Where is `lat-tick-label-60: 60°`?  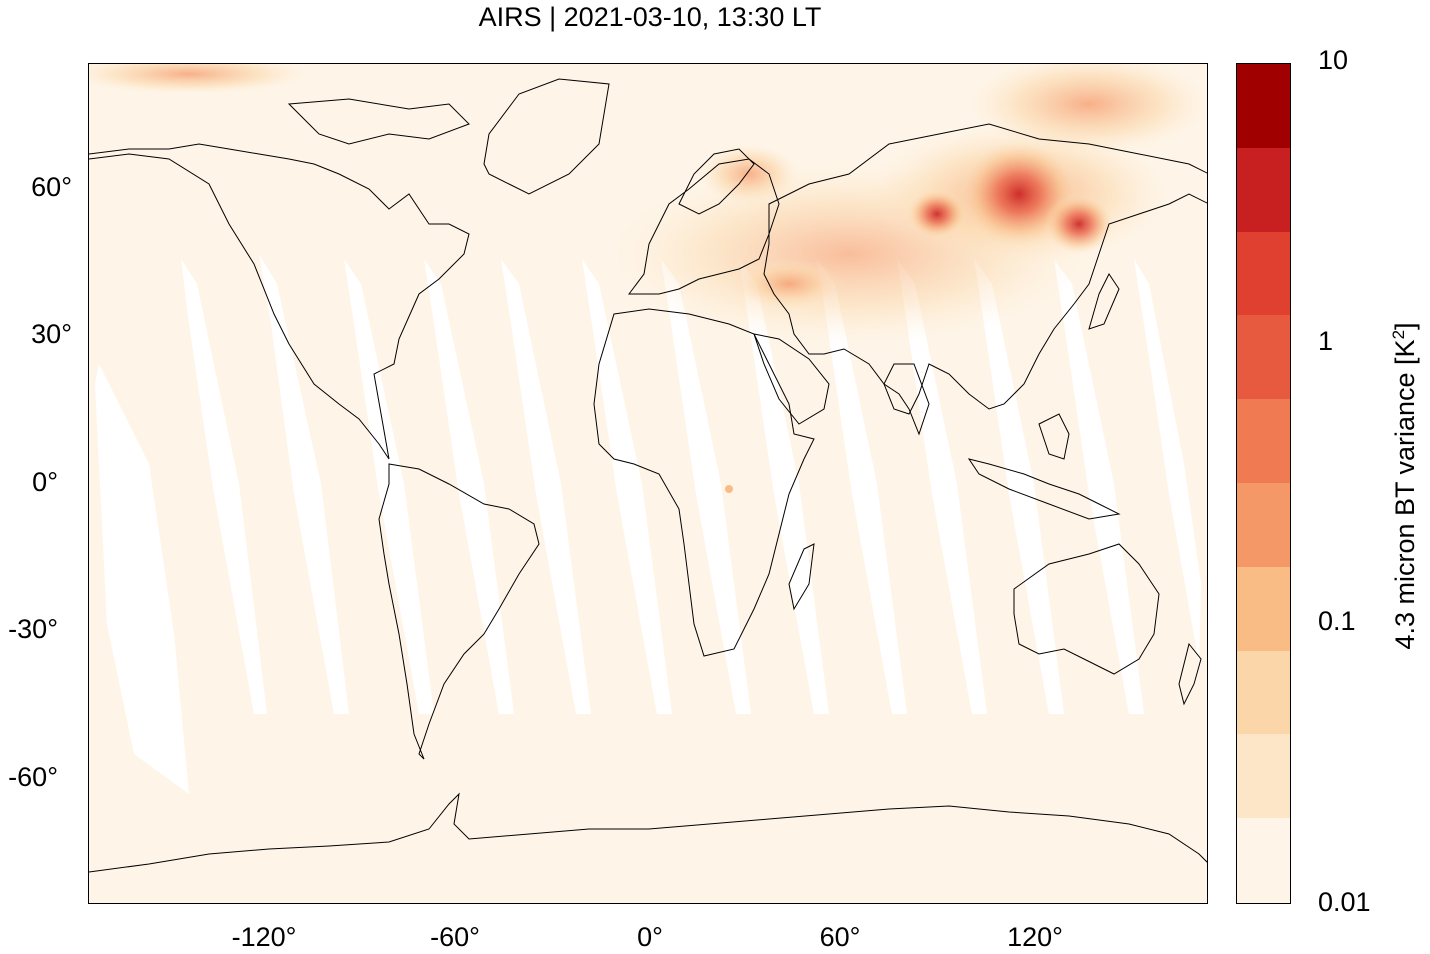 lat-tick-label-60: 60° is located at coordinates (51, 187).